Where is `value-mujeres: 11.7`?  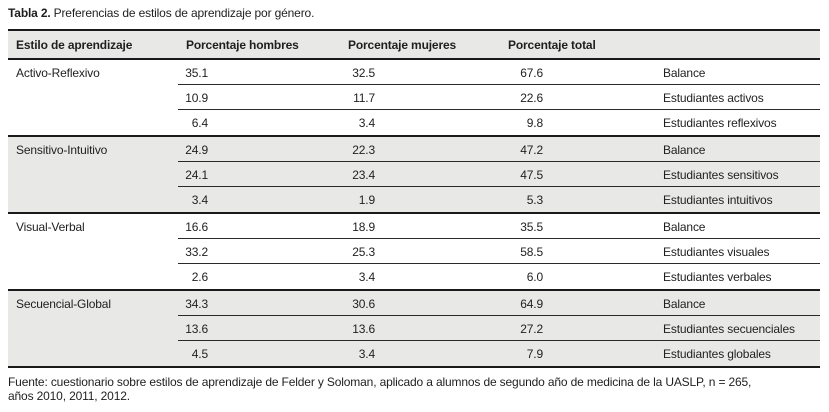 value-mujeres: 11.7 is located at coordinates (364, 97).